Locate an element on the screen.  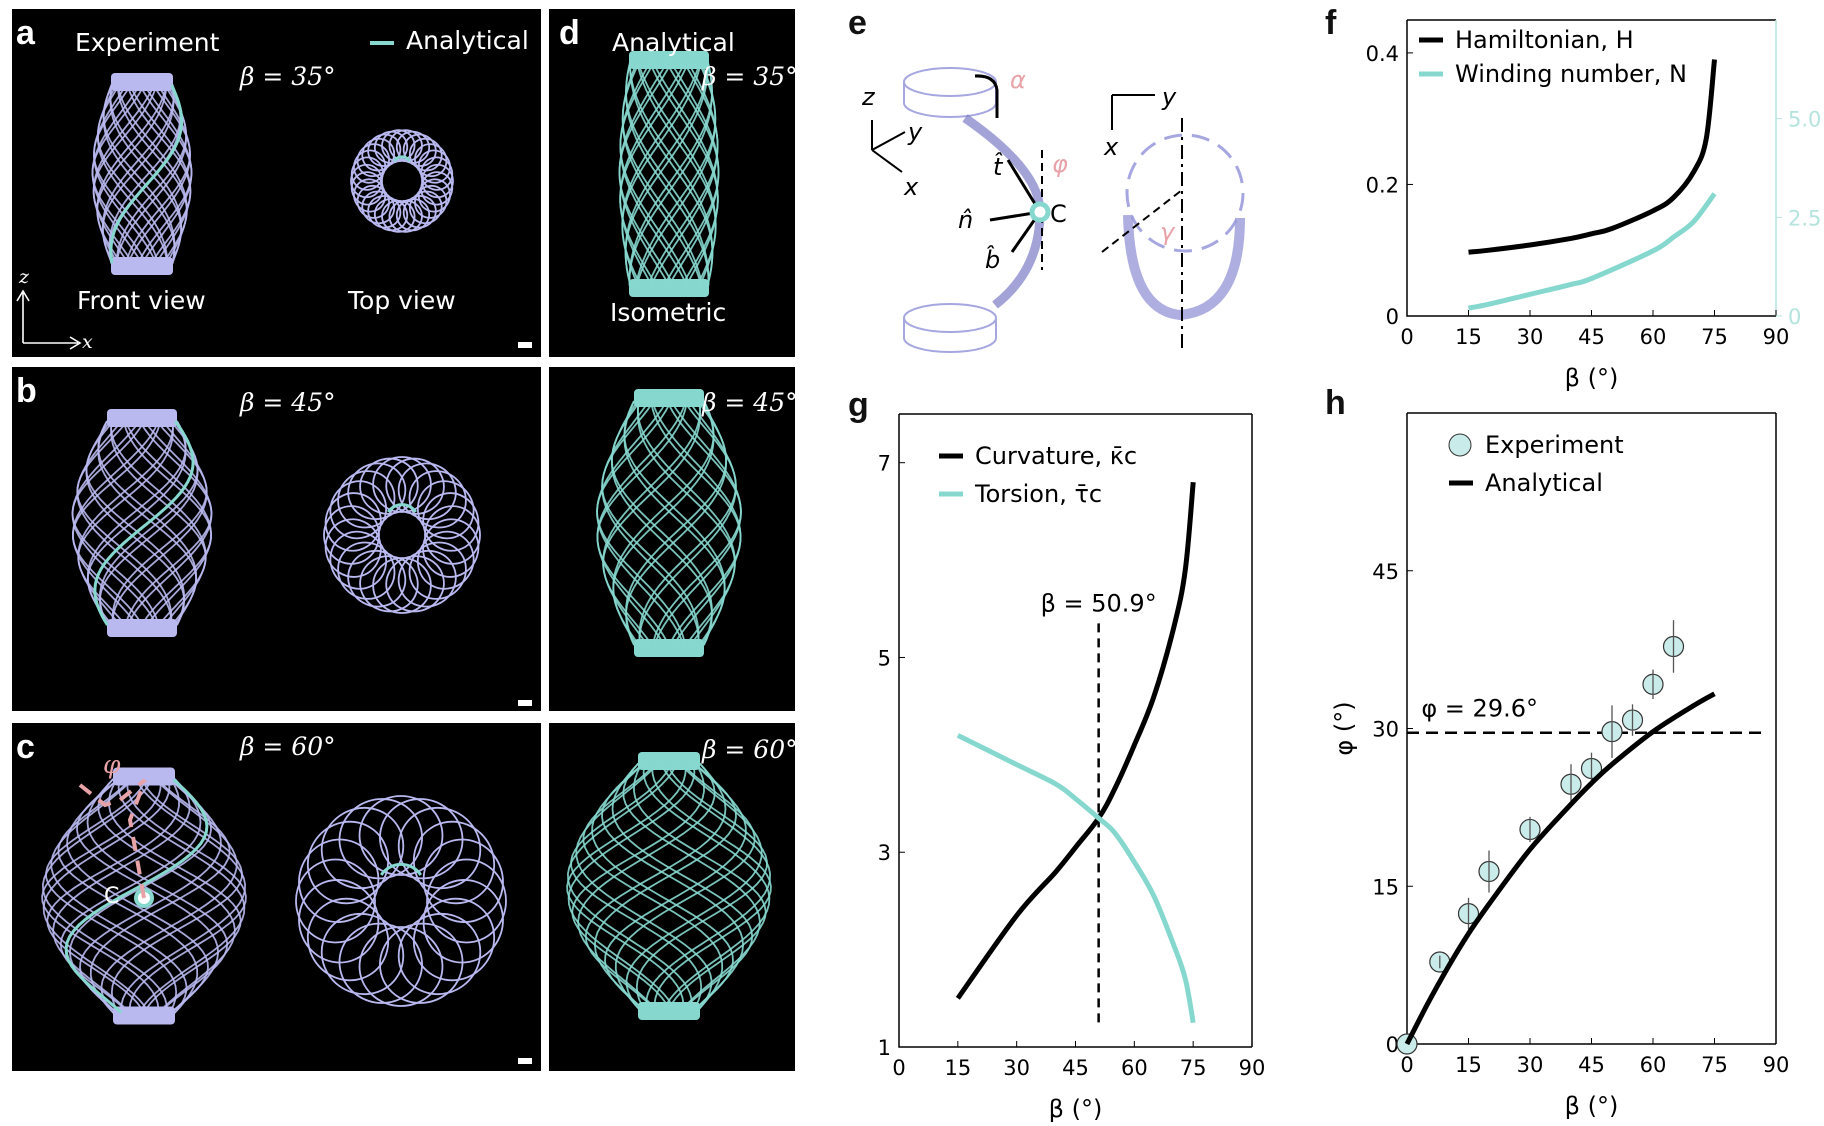
normal-label: n̂ is located at coordinates (965, 220).